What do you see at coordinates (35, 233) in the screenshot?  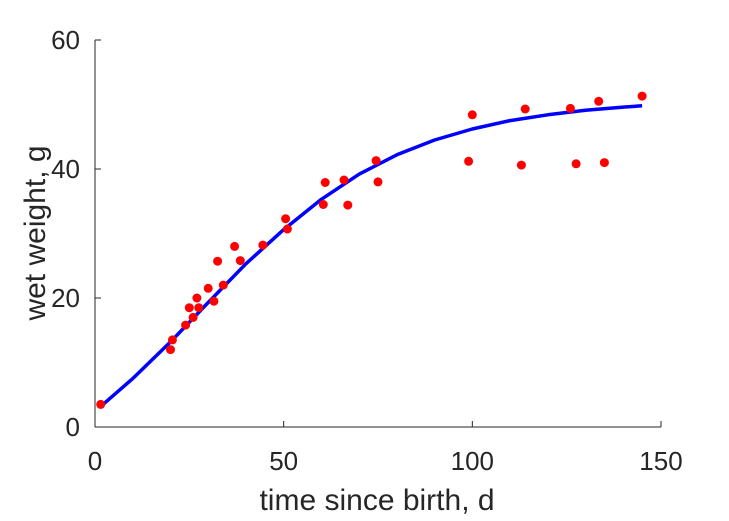 I see `y-axis-label: wet weight, g` at bounding box center [35, 233].